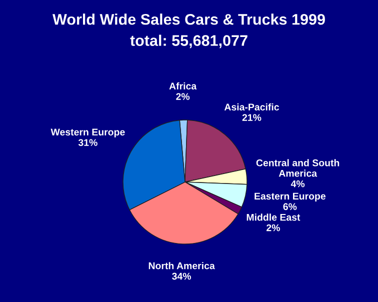 This screenshot has width=378, height=302. Describe the element at coordinates (290, 197) in the screenshot. I see `slice-label: Eastern Europe` at that location.